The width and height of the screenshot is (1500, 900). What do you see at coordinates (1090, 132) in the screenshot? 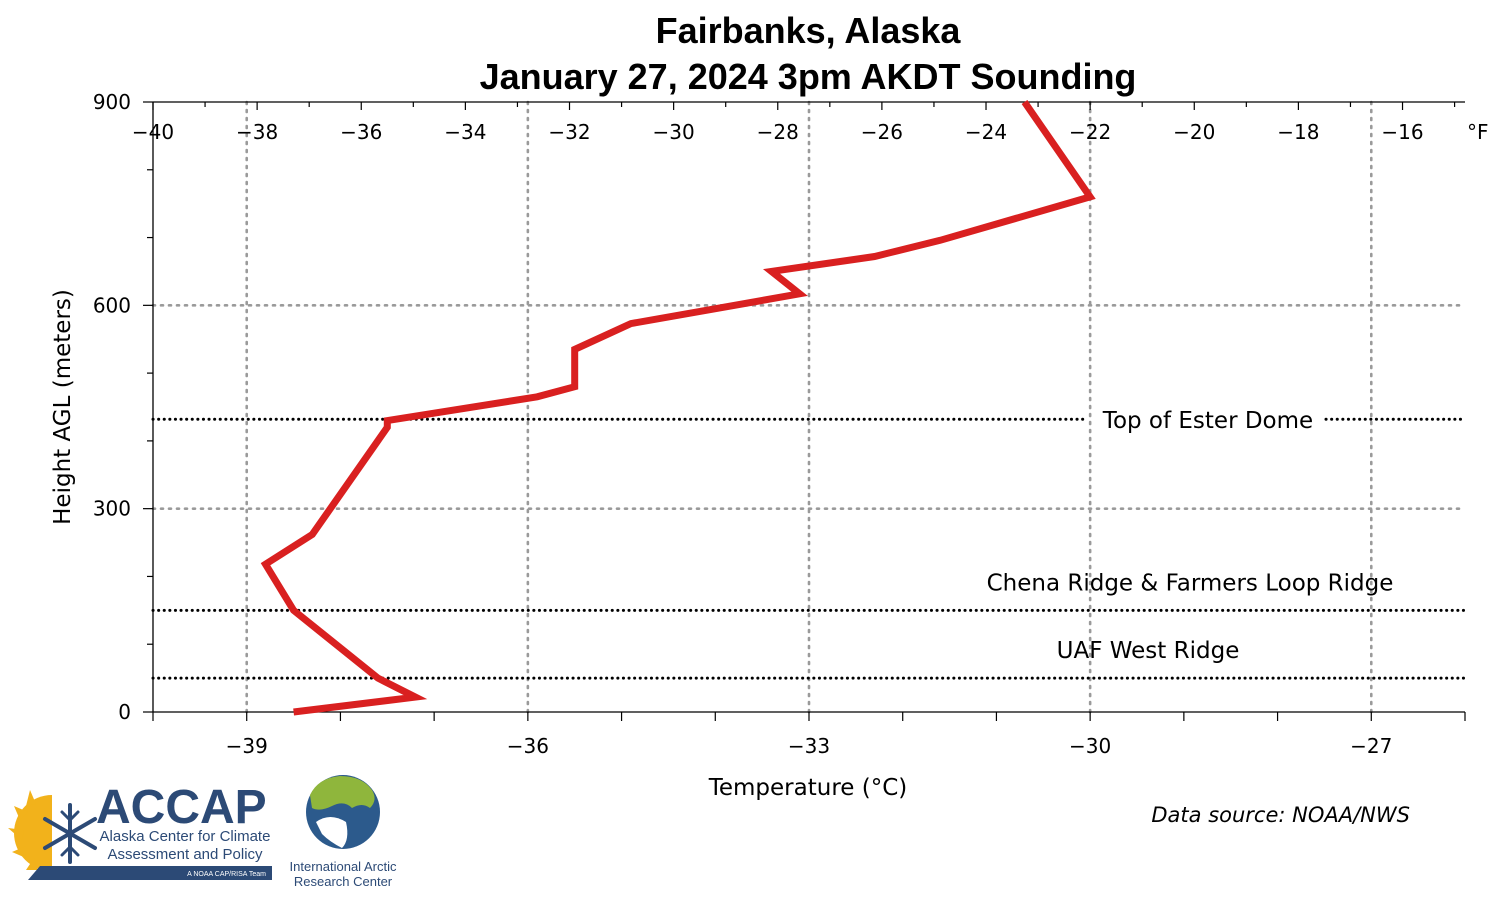
I see `x-tick-label-f: −22` at bounding box center [1090, 132].